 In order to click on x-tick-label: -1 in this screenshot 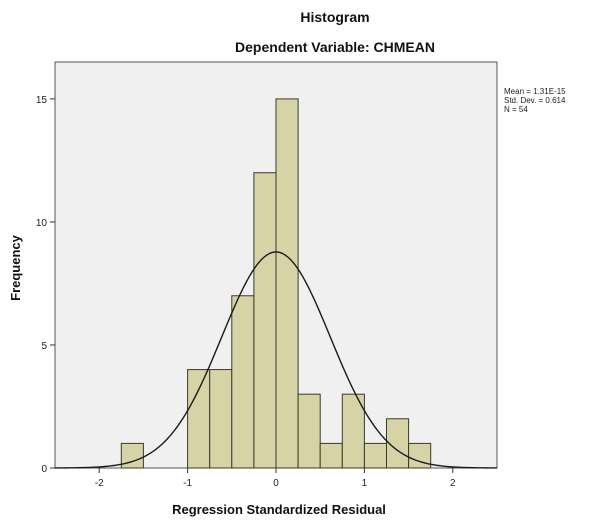, I will do `click(187, 483)`.